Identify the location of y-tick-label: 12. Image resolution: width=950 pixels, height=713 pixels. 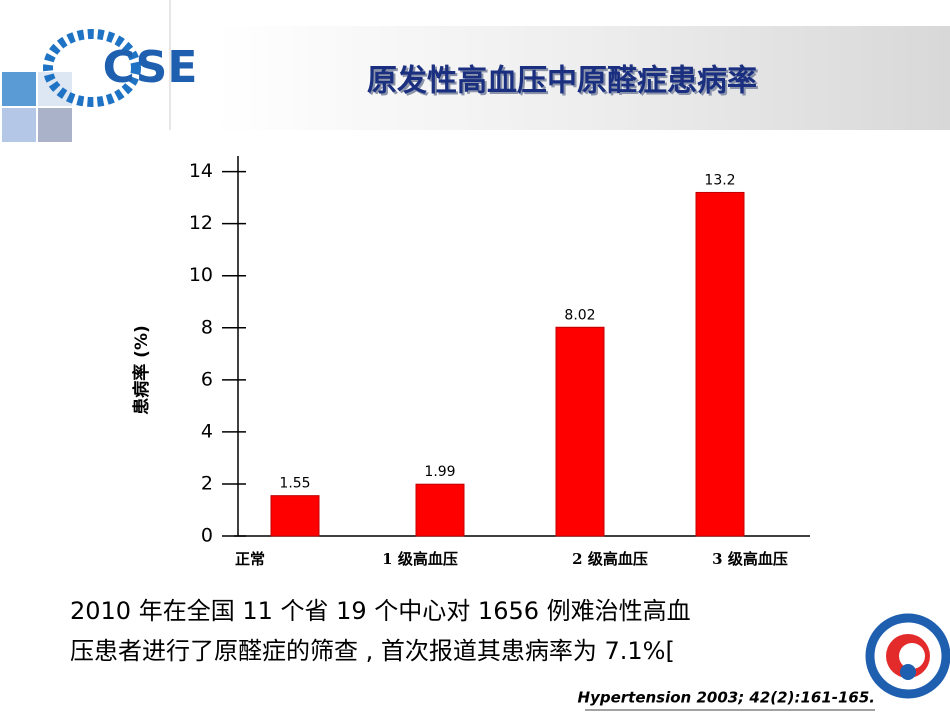
(201, 223).